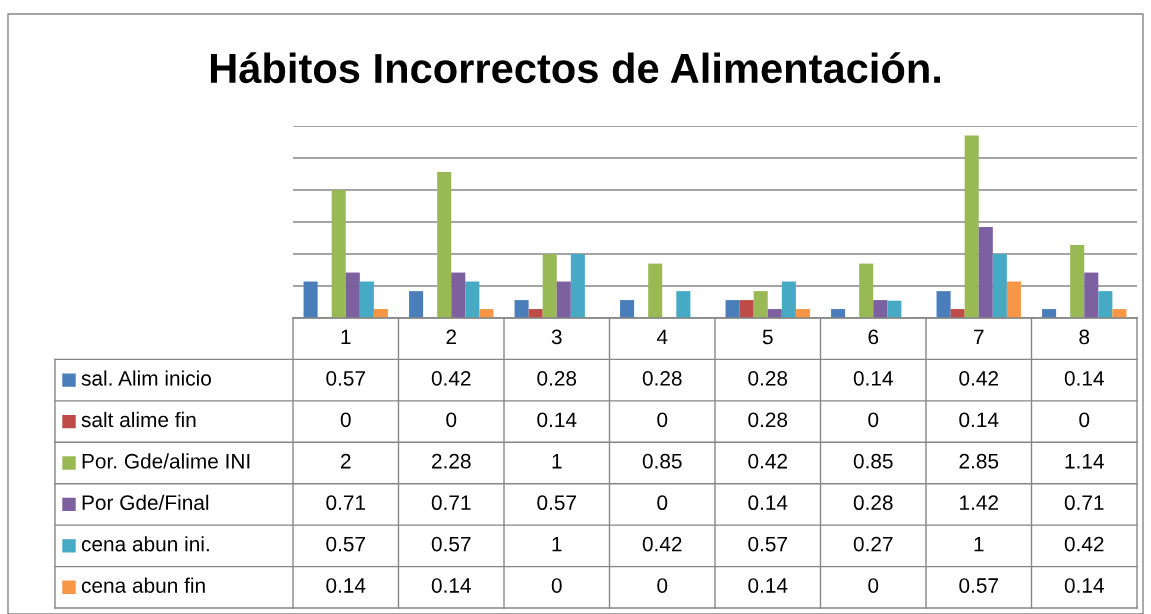 This screenshot has width=1151, height=614. Describe the element at coordinates (138, 419) in the screenshot. I see `legend-label: salt alime fin` at that location.